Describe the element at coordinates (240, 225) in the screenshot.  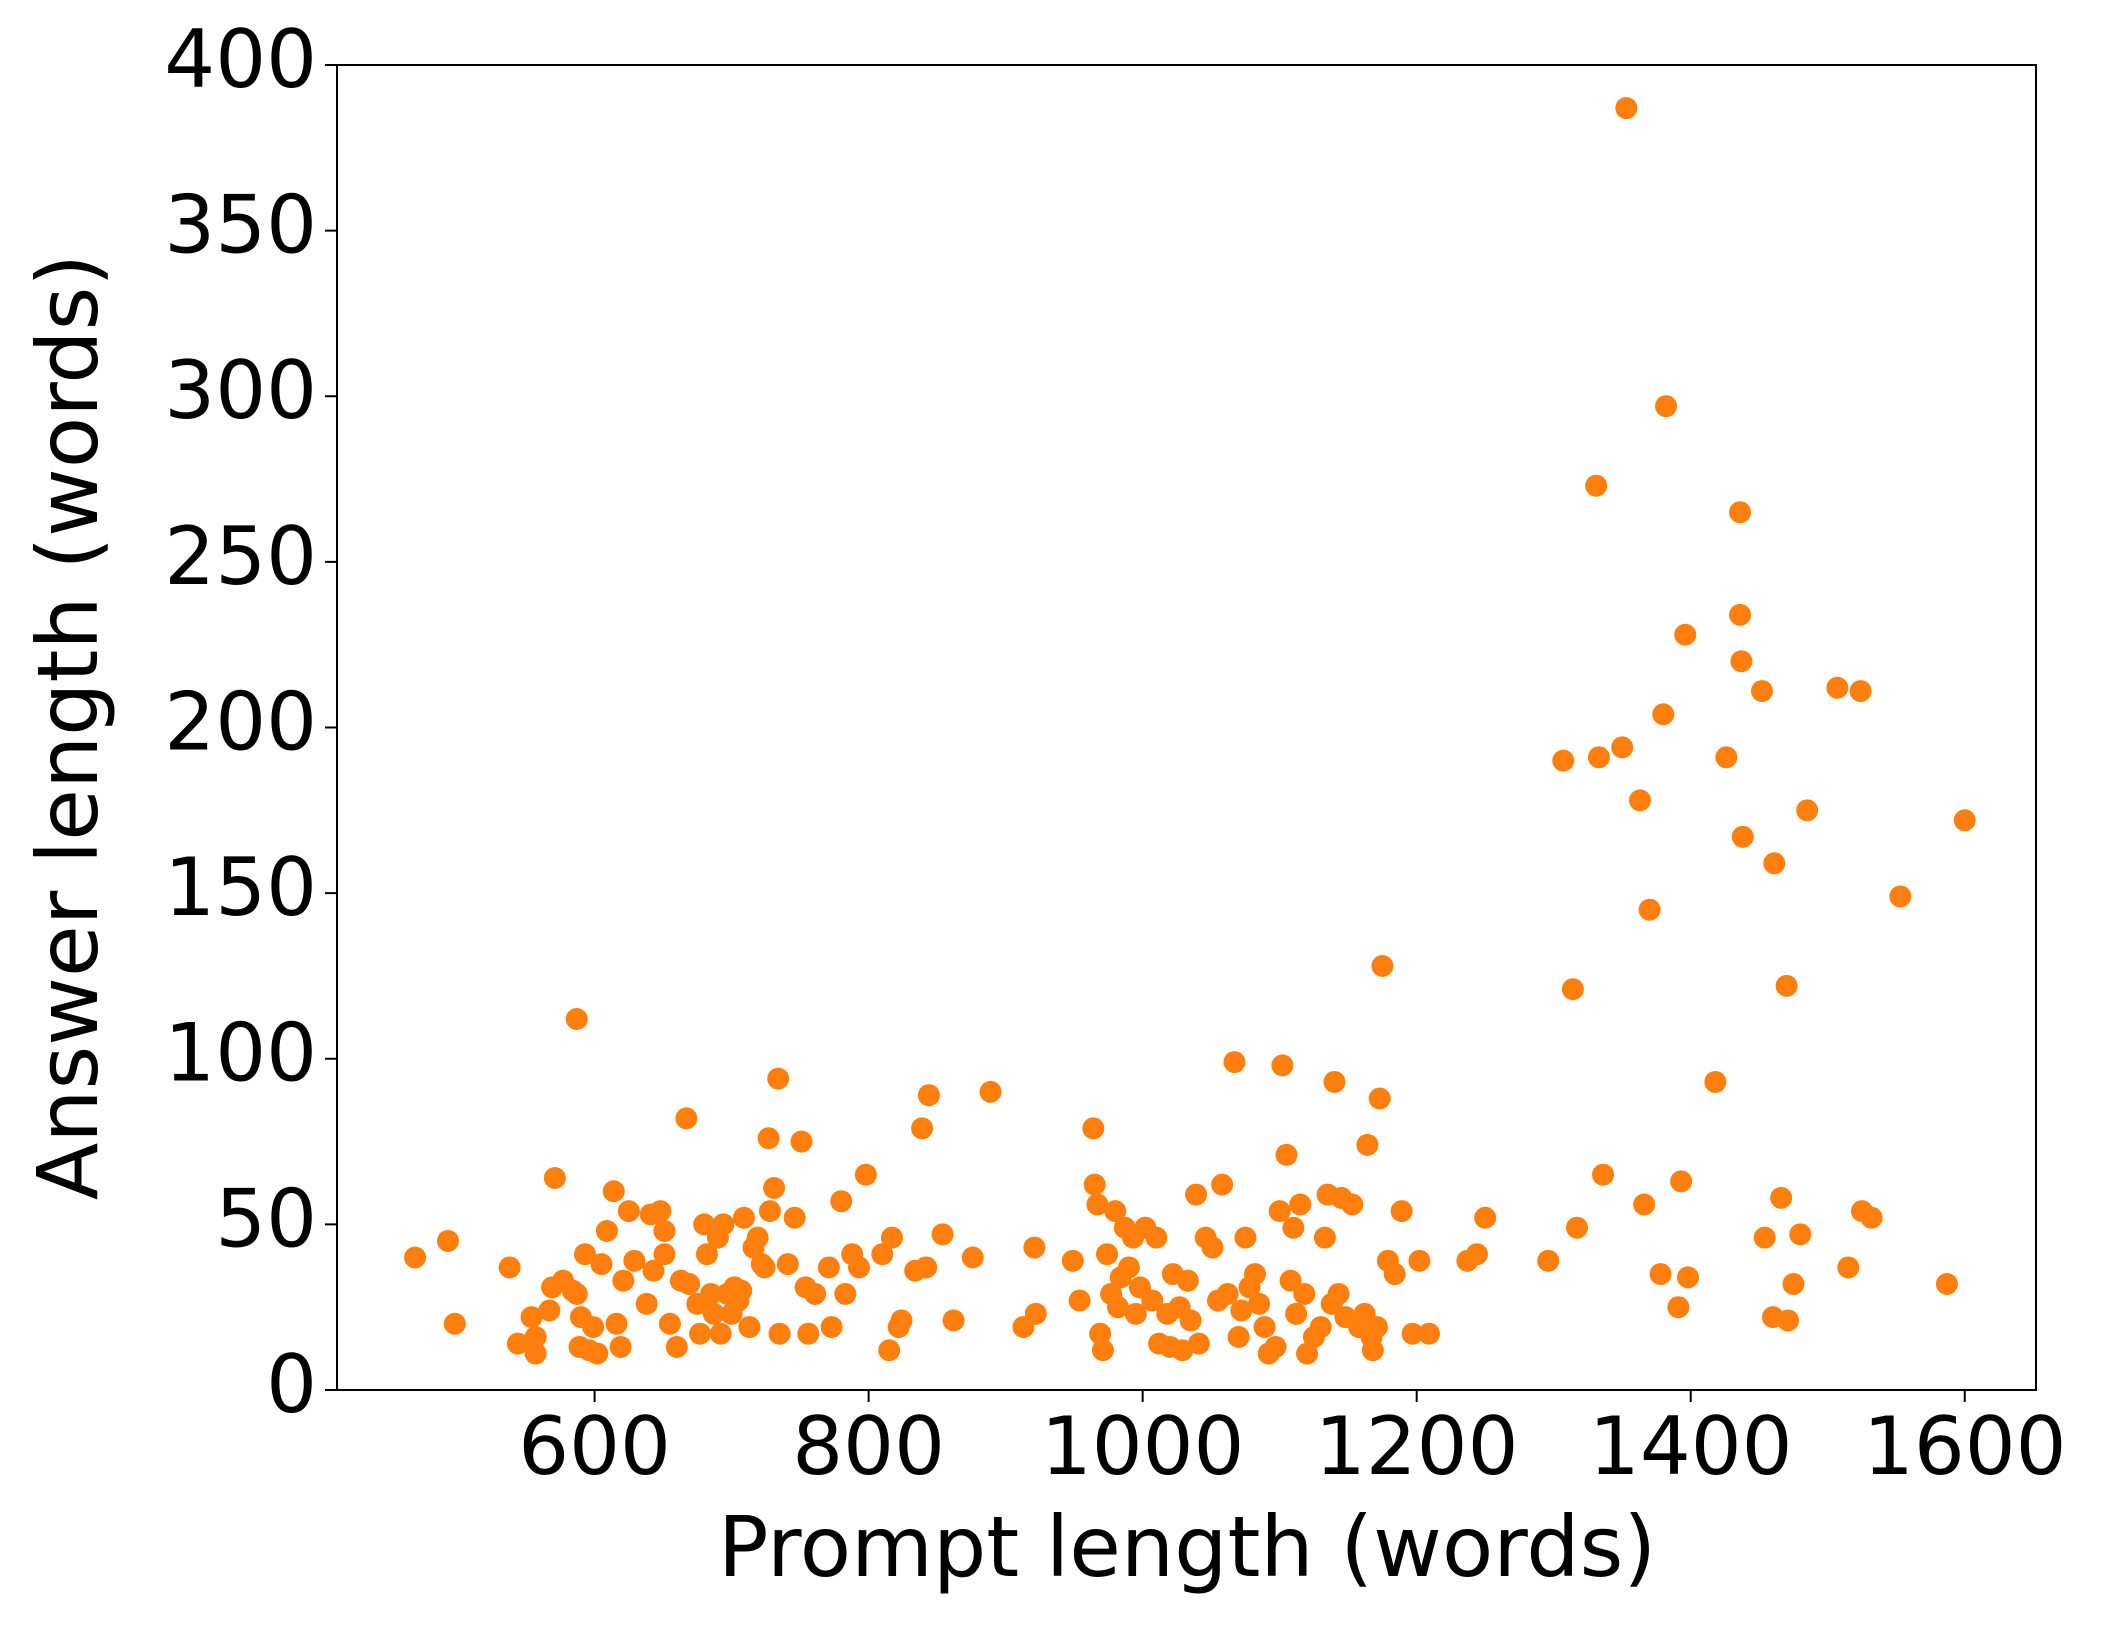
I see `y-tick-label: 350` at that location.